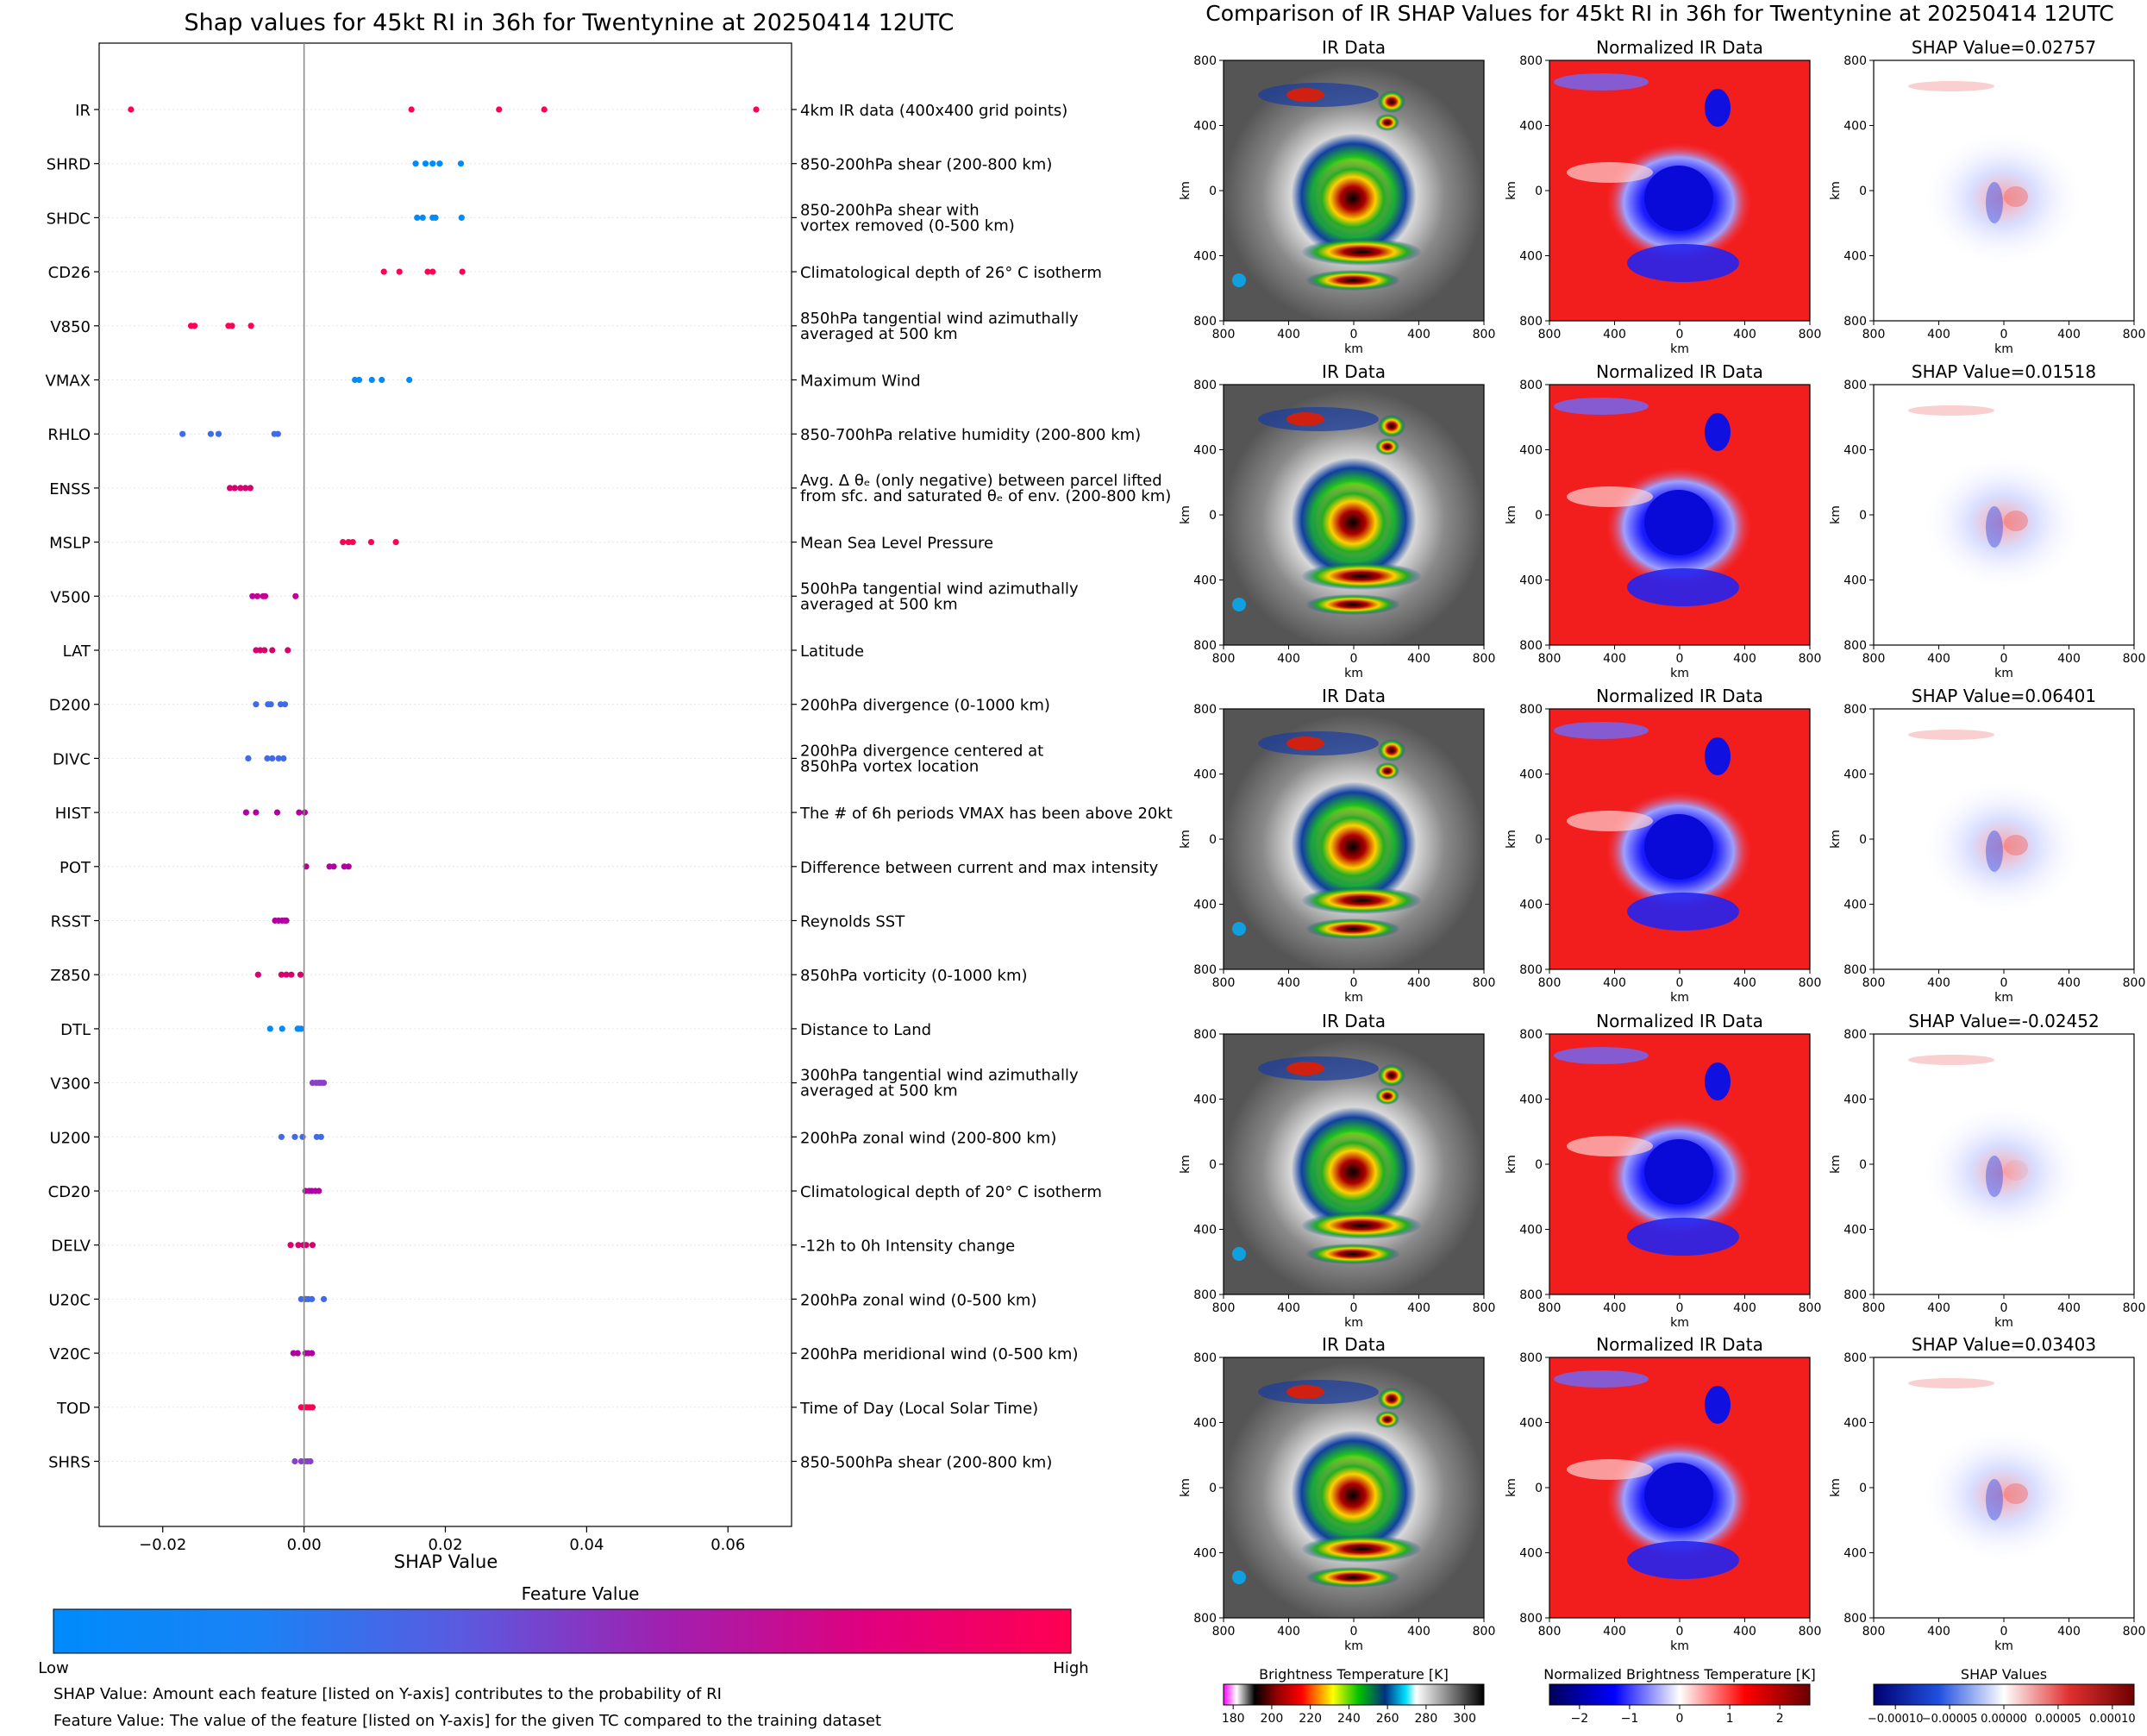  What do you see at coordinates (71, 1247) in the screenshot?
I see `feature-name-label: DELV` at bounding box center [71, 1247].